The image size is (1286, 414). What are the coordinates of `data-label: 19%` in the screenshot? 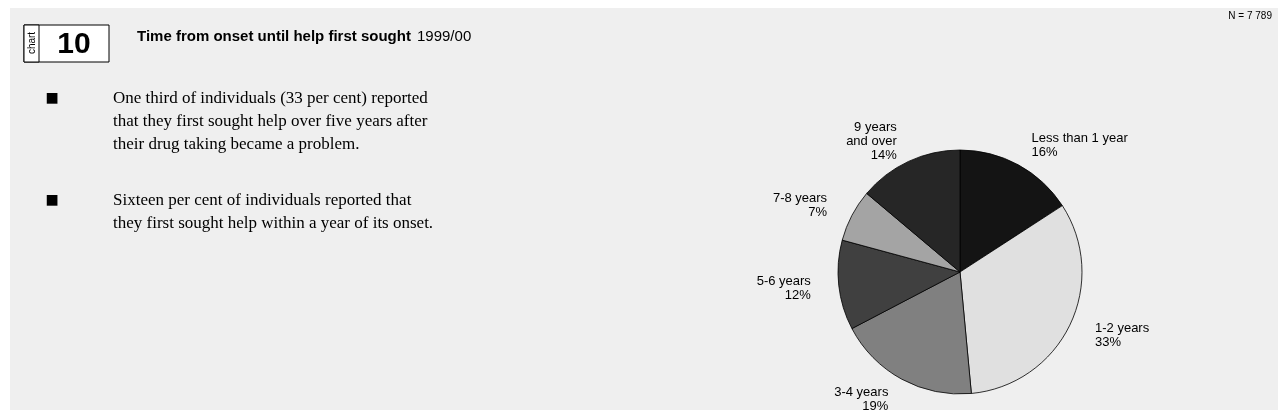 It's located at (875, 405).